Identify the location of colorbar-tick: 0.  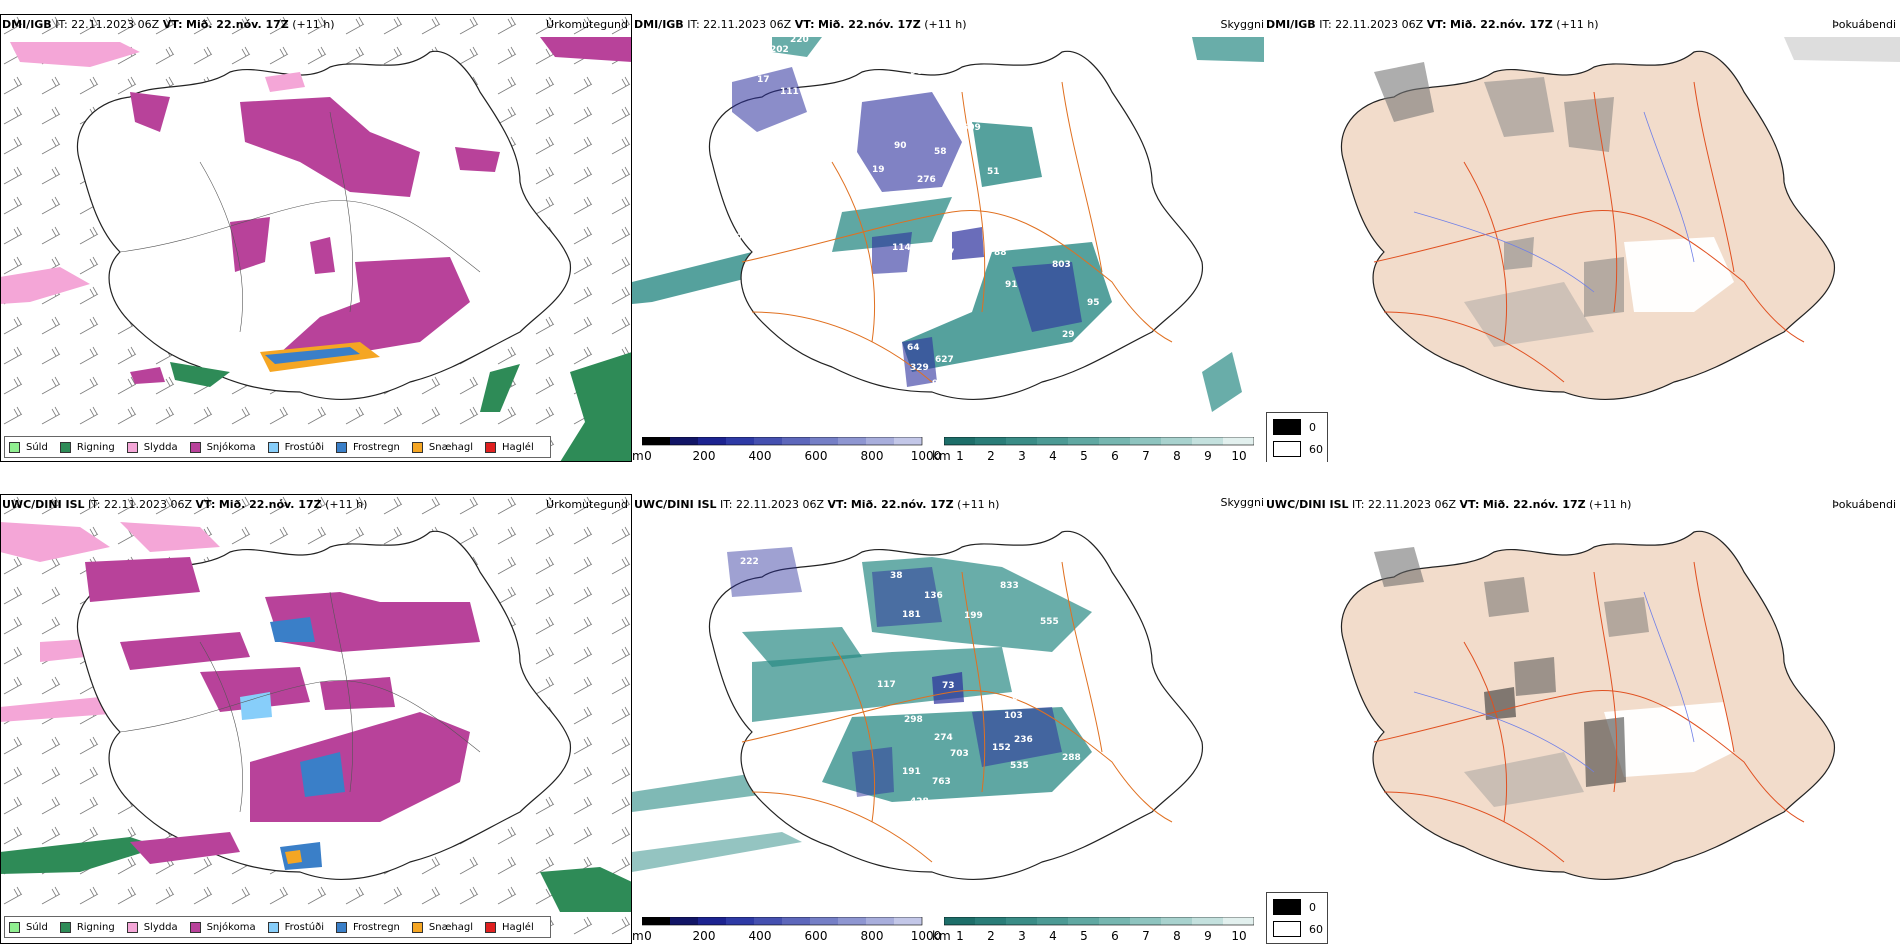
(648, 936).